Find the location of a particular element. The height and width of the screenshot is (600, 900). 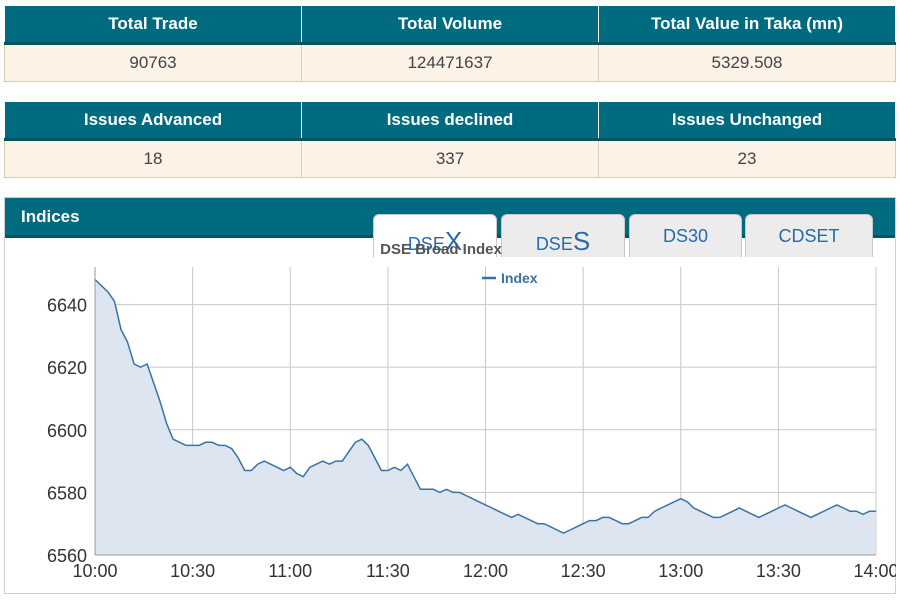

total-volume-header: Total Volume is located at coordinates (450, 25).